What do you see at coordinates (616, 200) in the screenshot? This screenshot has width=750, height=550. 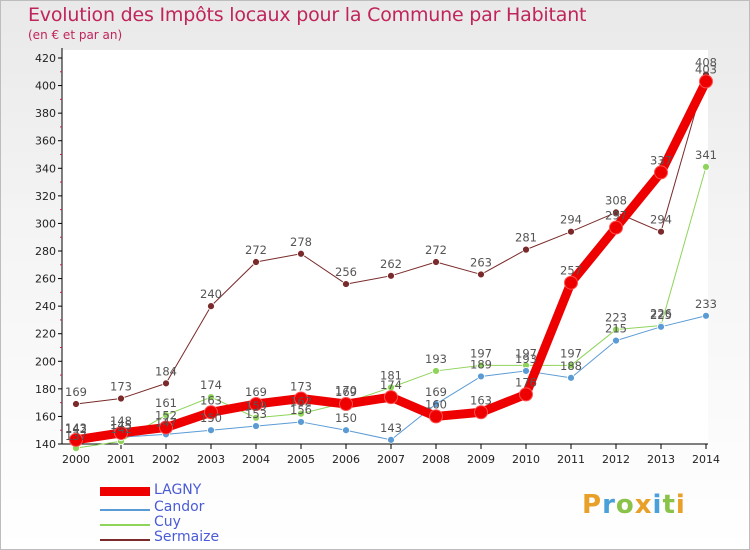 I see `data-label-sermaize-2012: 308` at bounding box center [616, 200].